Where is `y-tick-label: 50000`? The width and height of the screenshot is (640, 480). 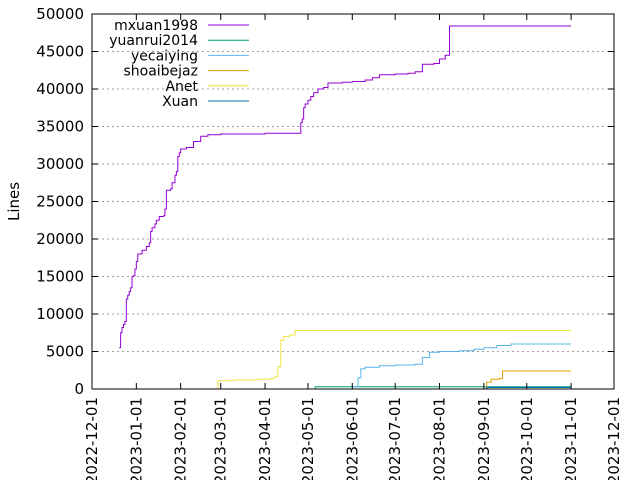 y-tick-label: 50000 is located at coordinates (60, 14).